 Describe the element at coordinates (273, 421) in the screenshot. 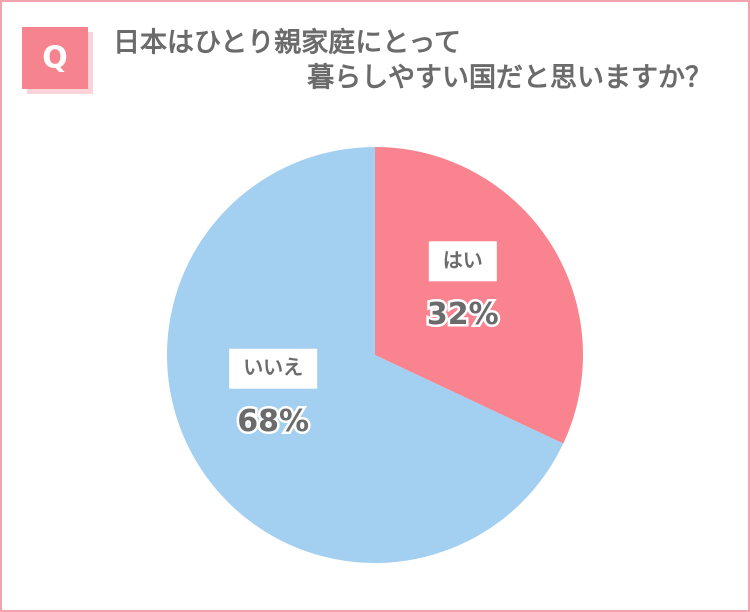

I see `value-label: 68%` at that location.